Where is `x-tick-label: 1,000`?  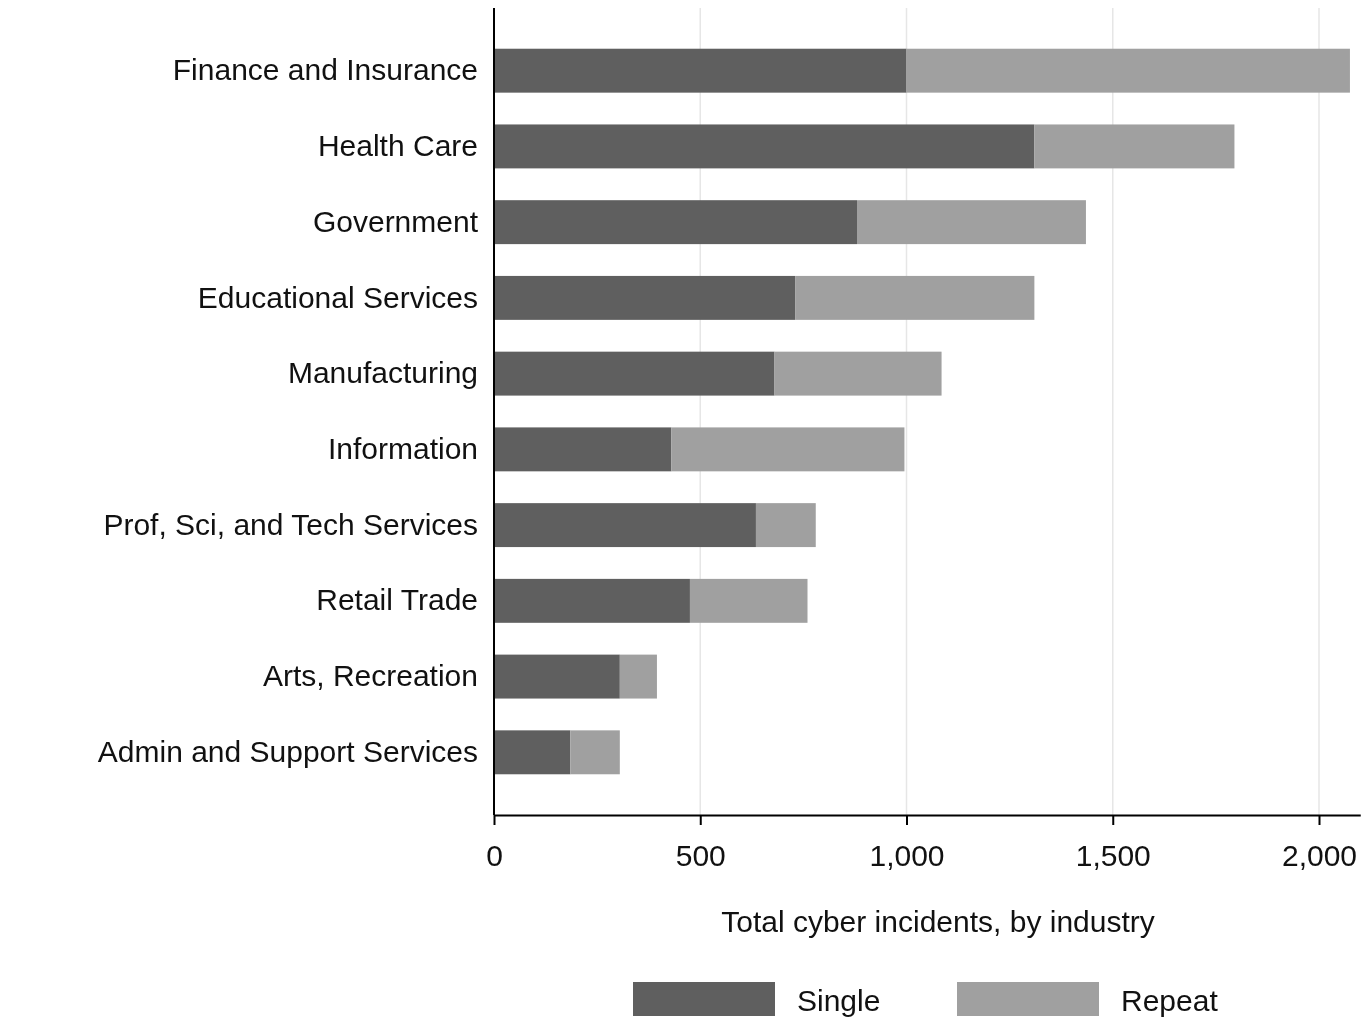 x-tick-label: 1,000 is located at coordinates (907, 855).